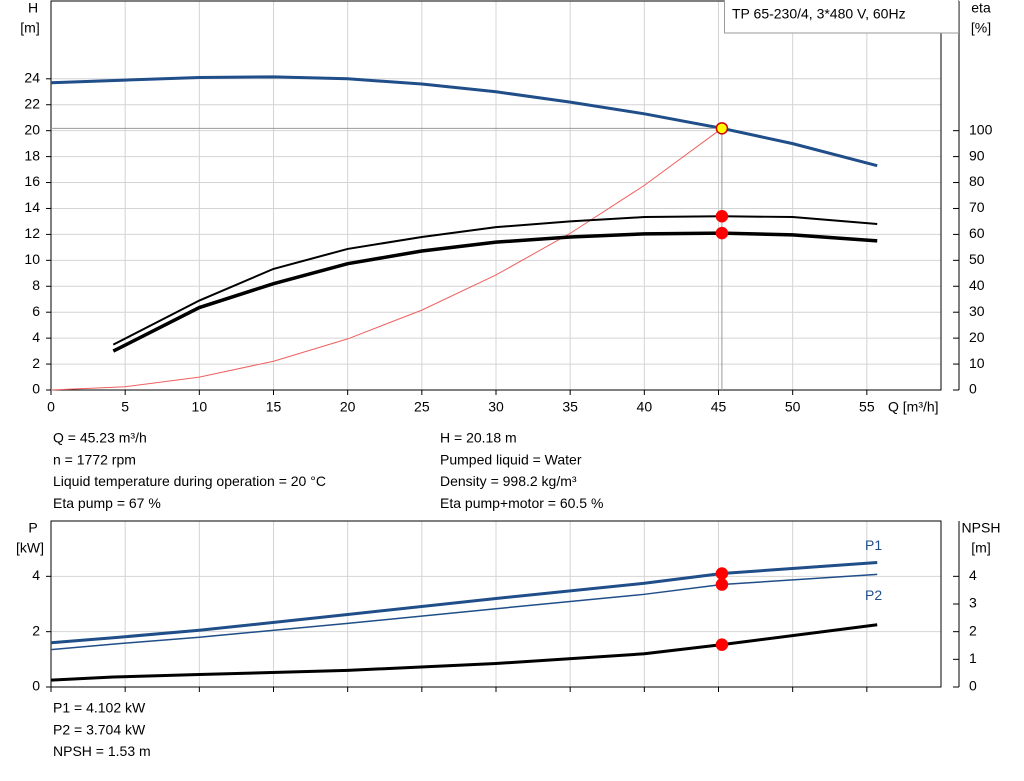 The height and width of the screenshot is (781, 1024). I want to click on y2-tick-label: 3, so click(973, 603).